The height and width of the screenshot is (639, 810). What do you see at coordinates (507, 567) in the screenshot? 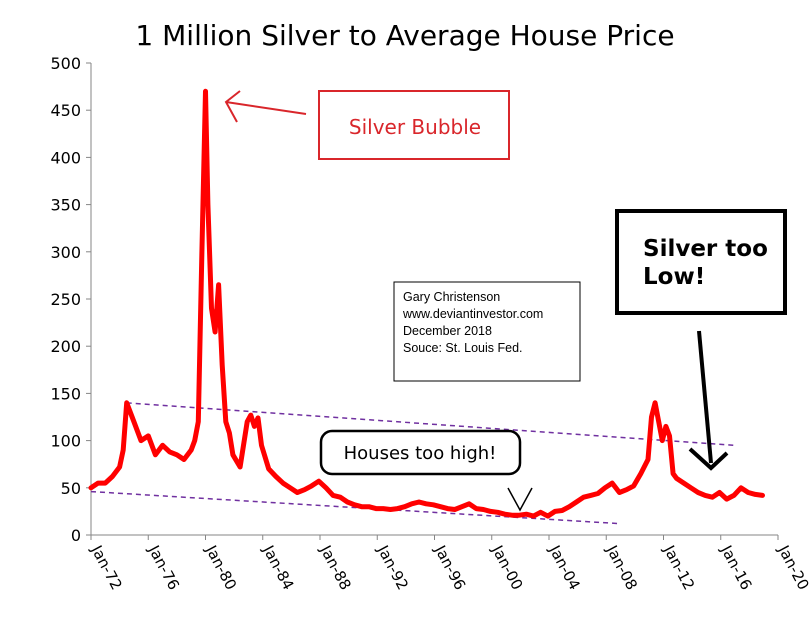
I see `x-tick-label: Jan-00` at bounding box center [507, 567].